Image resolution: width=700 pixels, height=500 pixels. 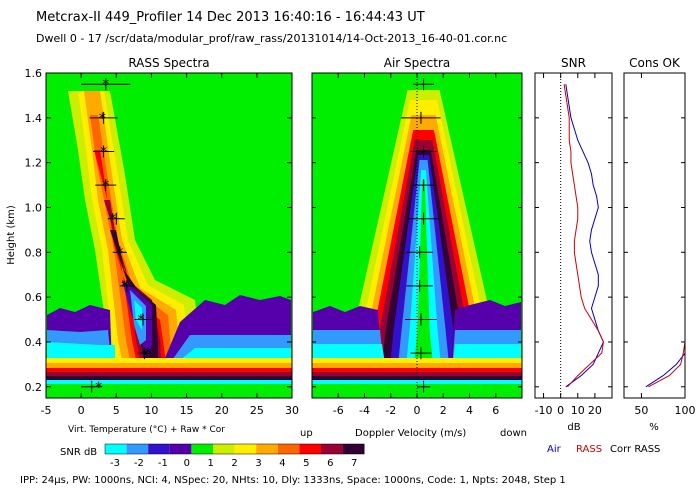 What do you see at coordinates (187, 463) in the screenshot?
I see `colorbar-label: 0` at bounding box center [187, 463].